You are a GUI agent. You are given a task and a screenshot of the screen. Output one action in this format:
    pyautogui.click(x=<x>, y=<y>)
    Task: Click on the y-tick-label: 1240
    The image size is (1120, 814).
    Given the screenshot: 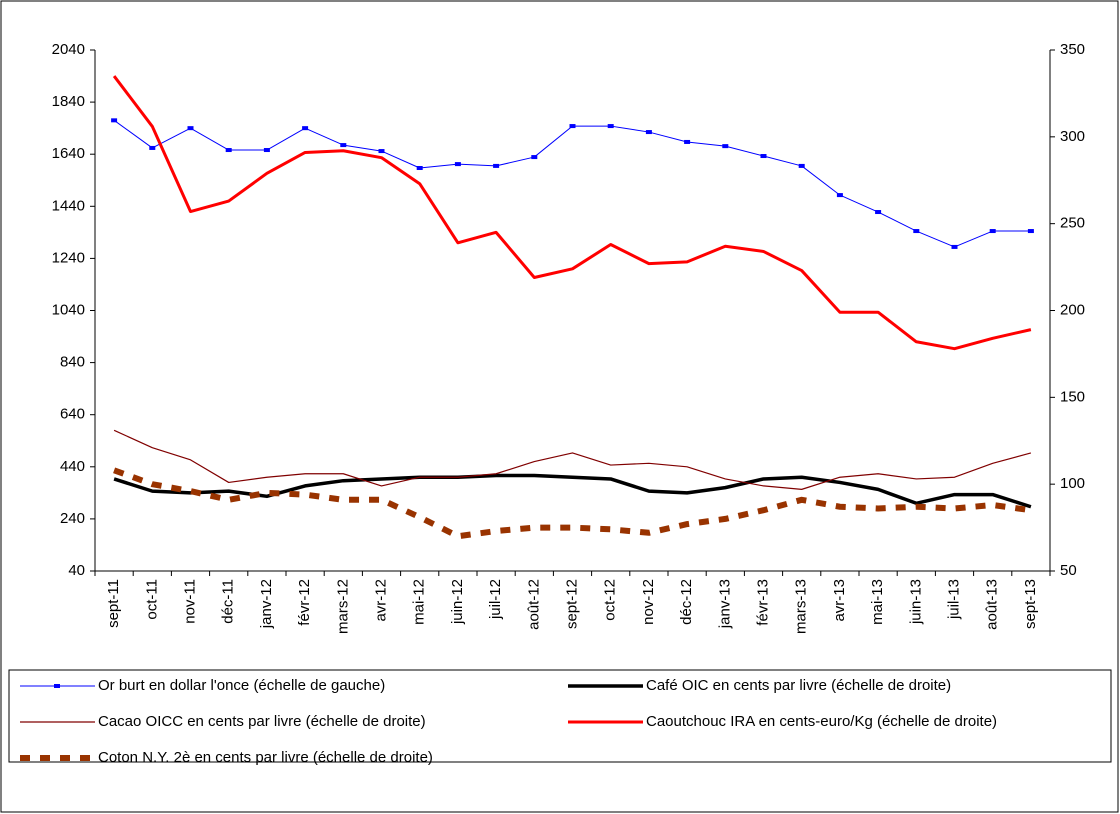 What is the action you would take?
    pyautogui.click(x=68, y=257)
    